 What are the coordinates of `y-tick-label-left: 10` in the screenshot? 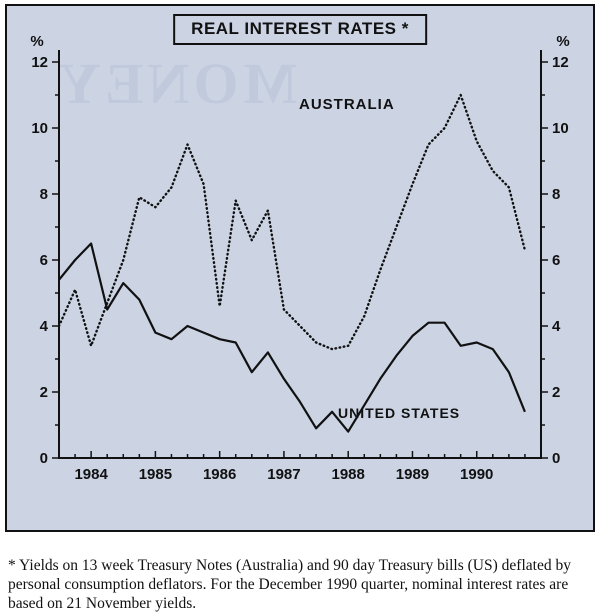 It's located at (39, 128).